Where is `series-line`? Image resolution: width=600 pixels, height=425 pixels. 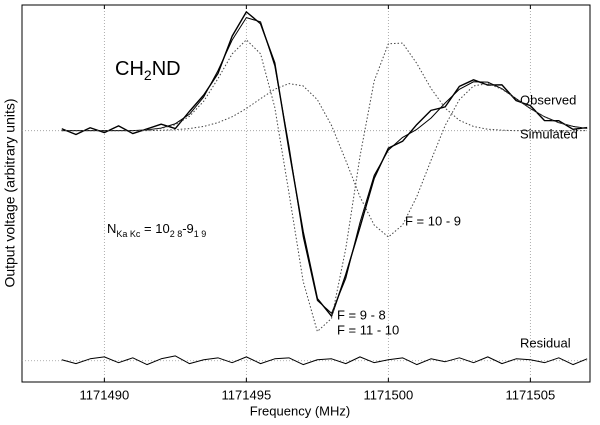
series-line is located at coordinates (324, 360).